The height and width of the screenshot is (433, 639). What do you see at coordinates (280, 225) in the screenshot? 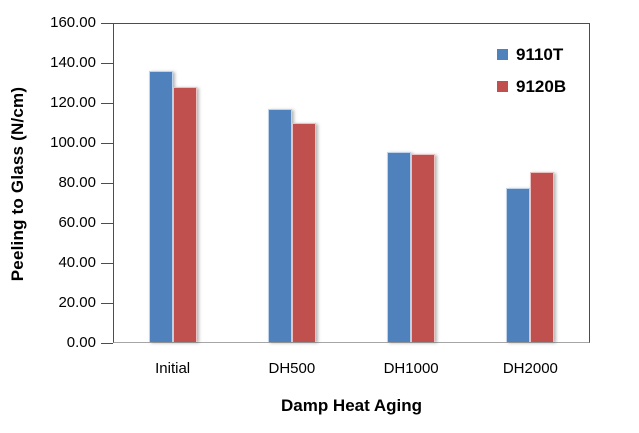
I see `bar-9110t-dh500` at bounding box center [280, 225].